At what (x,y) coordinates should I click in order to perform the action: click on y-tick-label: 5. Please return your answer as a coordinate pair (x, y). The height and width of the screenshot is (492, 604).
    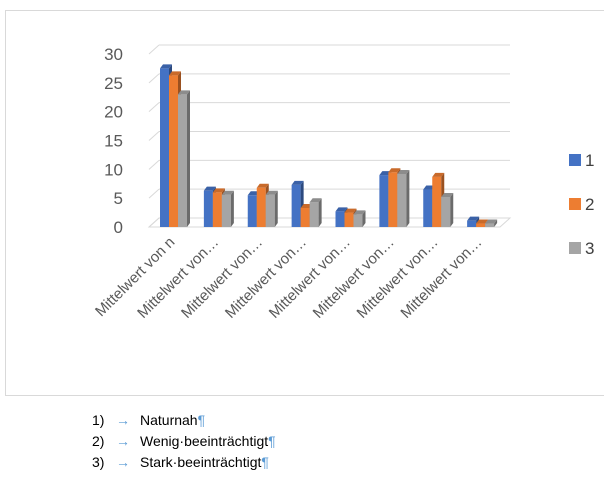
    Looking at the image, I should click on (118, 198).